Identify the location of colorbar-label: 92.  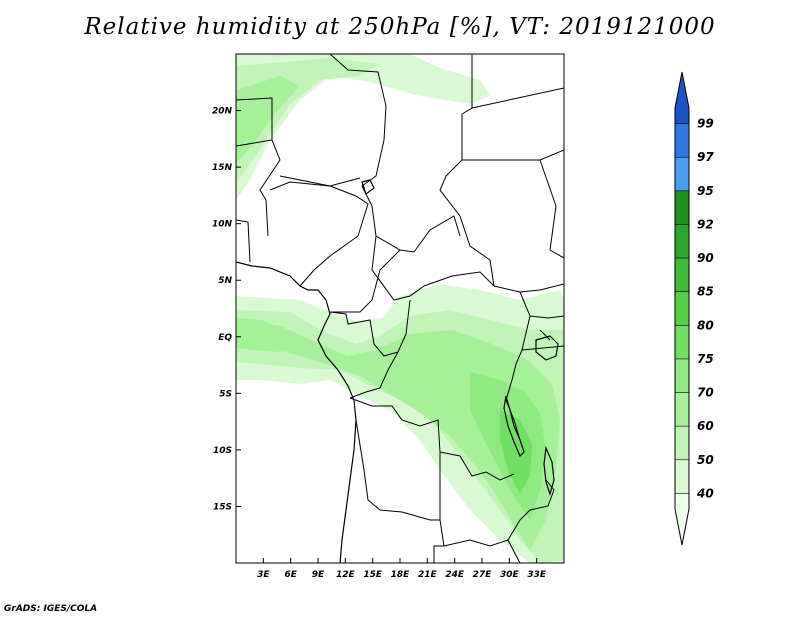
(705, 224).